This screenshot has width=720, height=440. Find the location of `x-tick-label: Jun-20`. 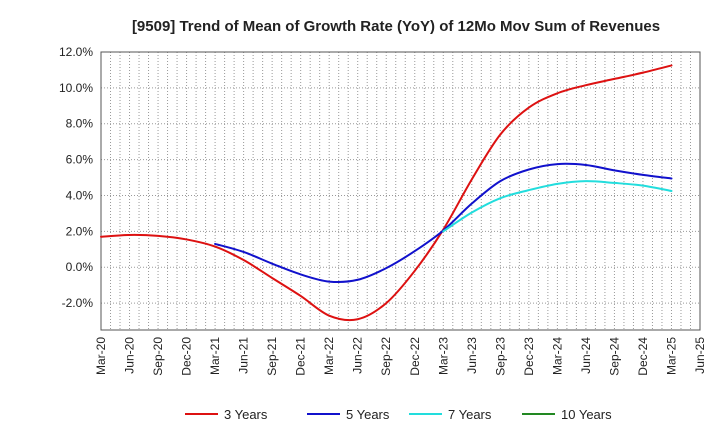

x-tick-label: Jun-20 is located at coordinates (130, 355).